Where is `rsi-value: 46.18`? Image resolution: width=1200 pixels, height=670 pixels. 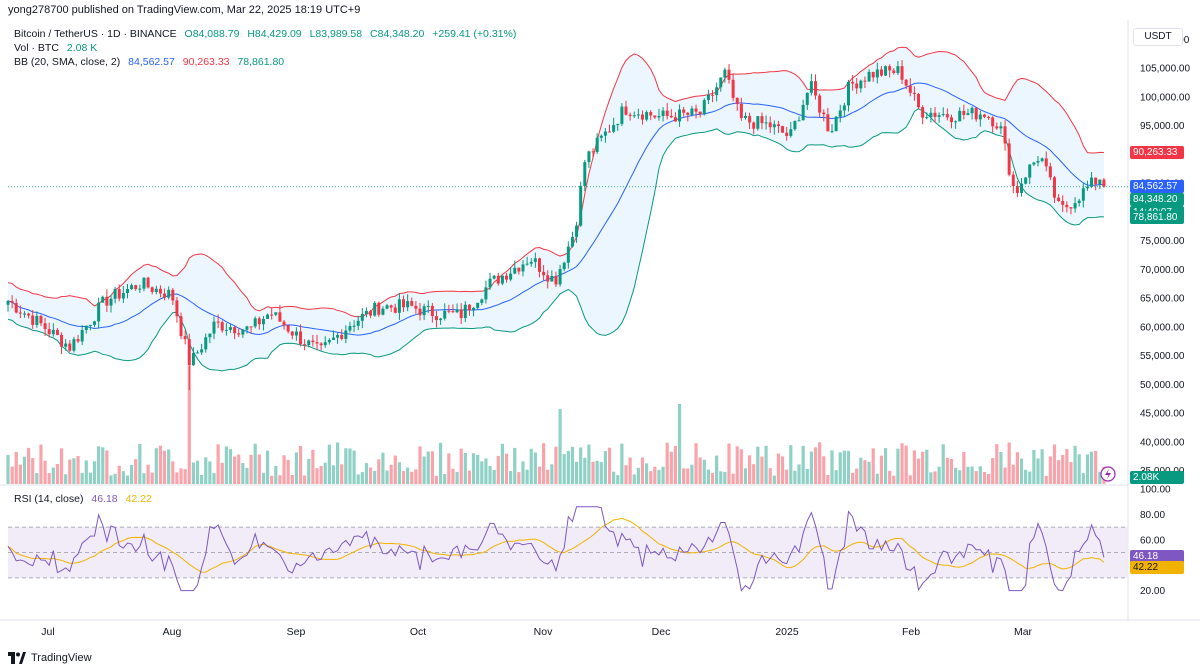 rsi-value: 46.18 is located at coordinates (104, 499).